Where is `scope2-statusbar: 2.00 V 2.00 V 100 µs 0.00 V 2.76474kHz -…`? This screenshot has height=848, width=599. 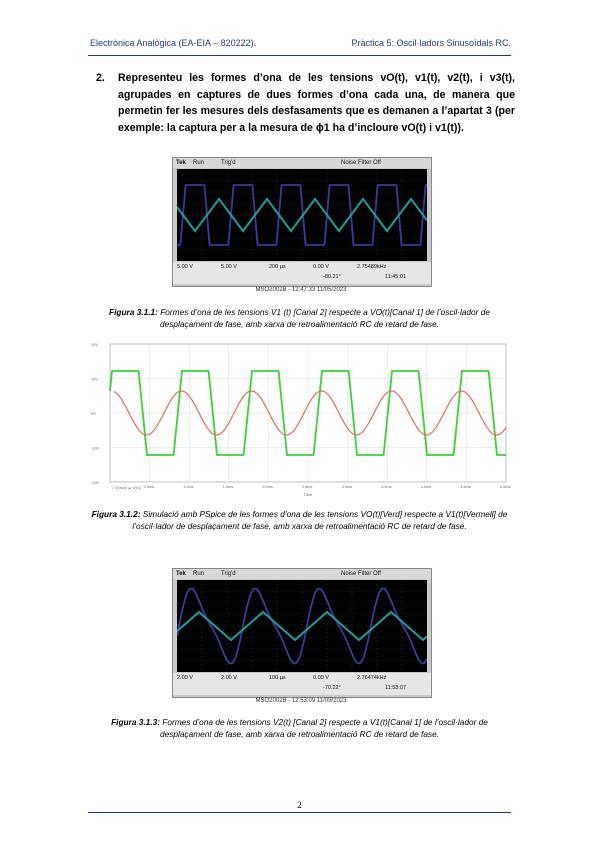 scope2-statusbar: 2.00 V 2.00 V 100 µs 0.00 V 2.76474kHz -… is located at coordinates (302, 684).